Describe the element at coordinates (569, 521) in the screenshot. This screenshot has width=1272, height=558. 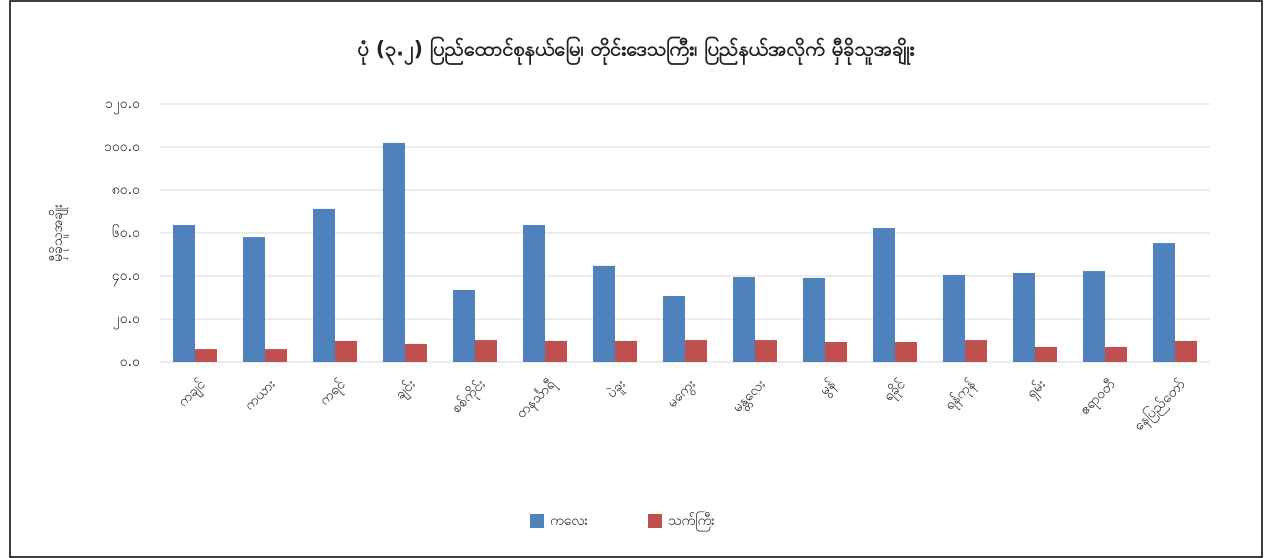
I see `legend-label: ကလေး` at that location.